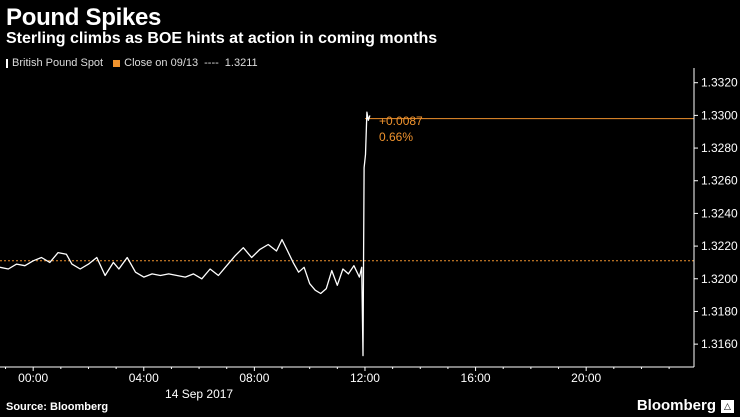  Describe the element at coordinates (719, 279) in the screenshot. I see `y-tick-label: 1.3200` at that location.